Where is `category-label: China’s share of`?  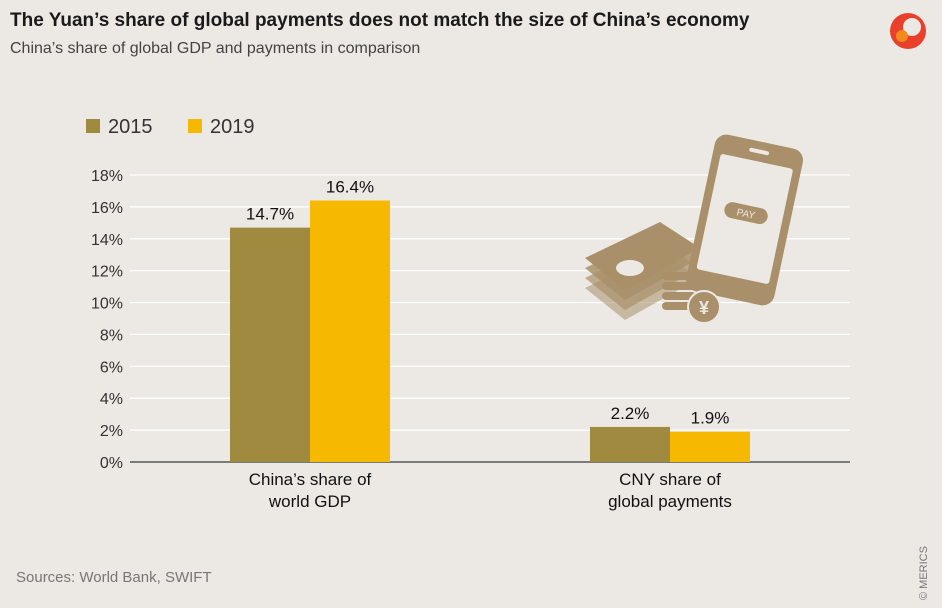 category-label: China’s share of is located at coordinates (310, 479).